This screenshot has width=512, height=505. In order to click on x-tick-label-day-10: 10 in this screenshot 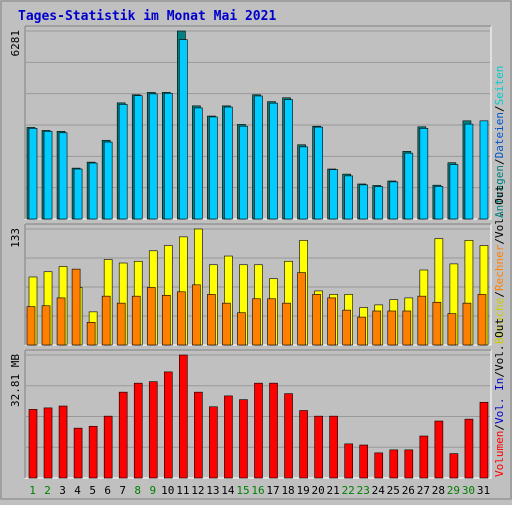, I will do `click(167, 490)`.